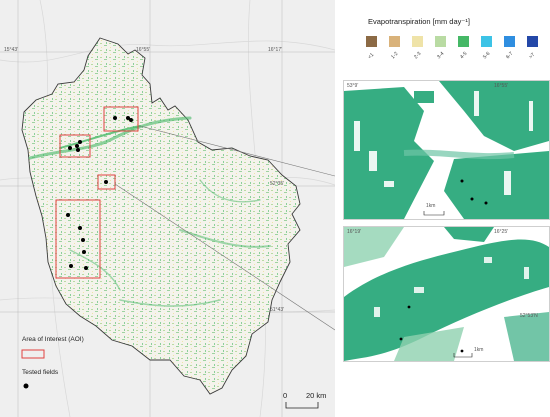 The height and width of the screenshot is (417, 550). What do you see at coordinates (353, 86) in the screenshot?
I see `coord-label: 53°9'` at bounding box center [353, 86].